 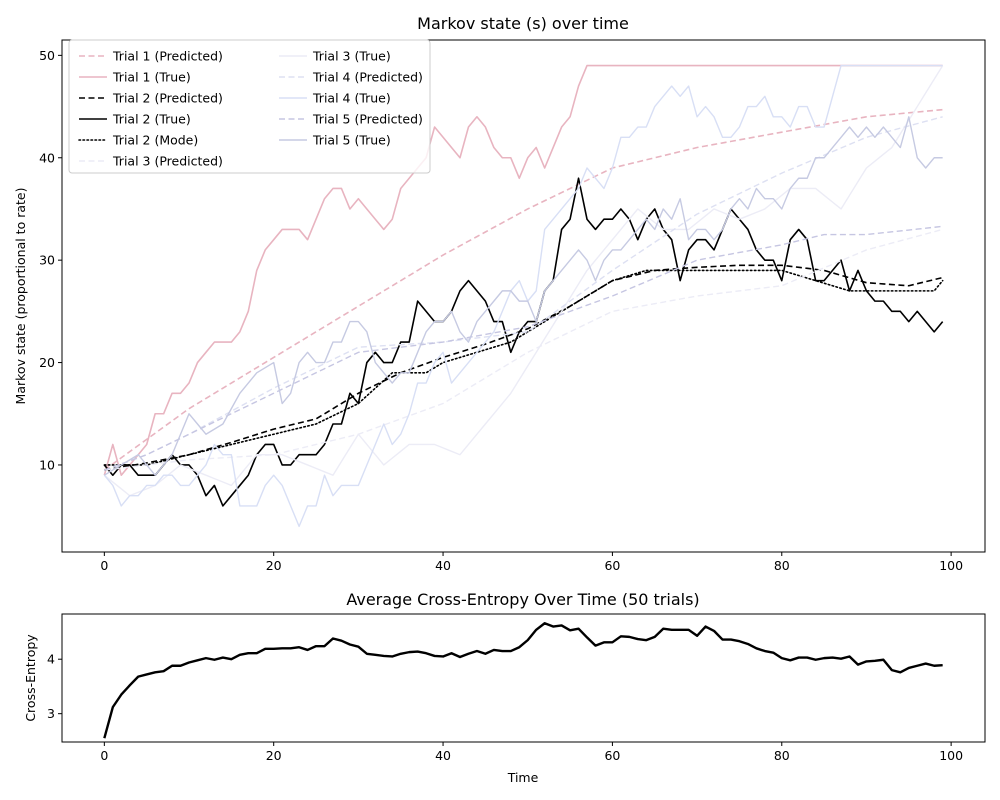 I want to click on series-layer, so click(x=523, y=680).